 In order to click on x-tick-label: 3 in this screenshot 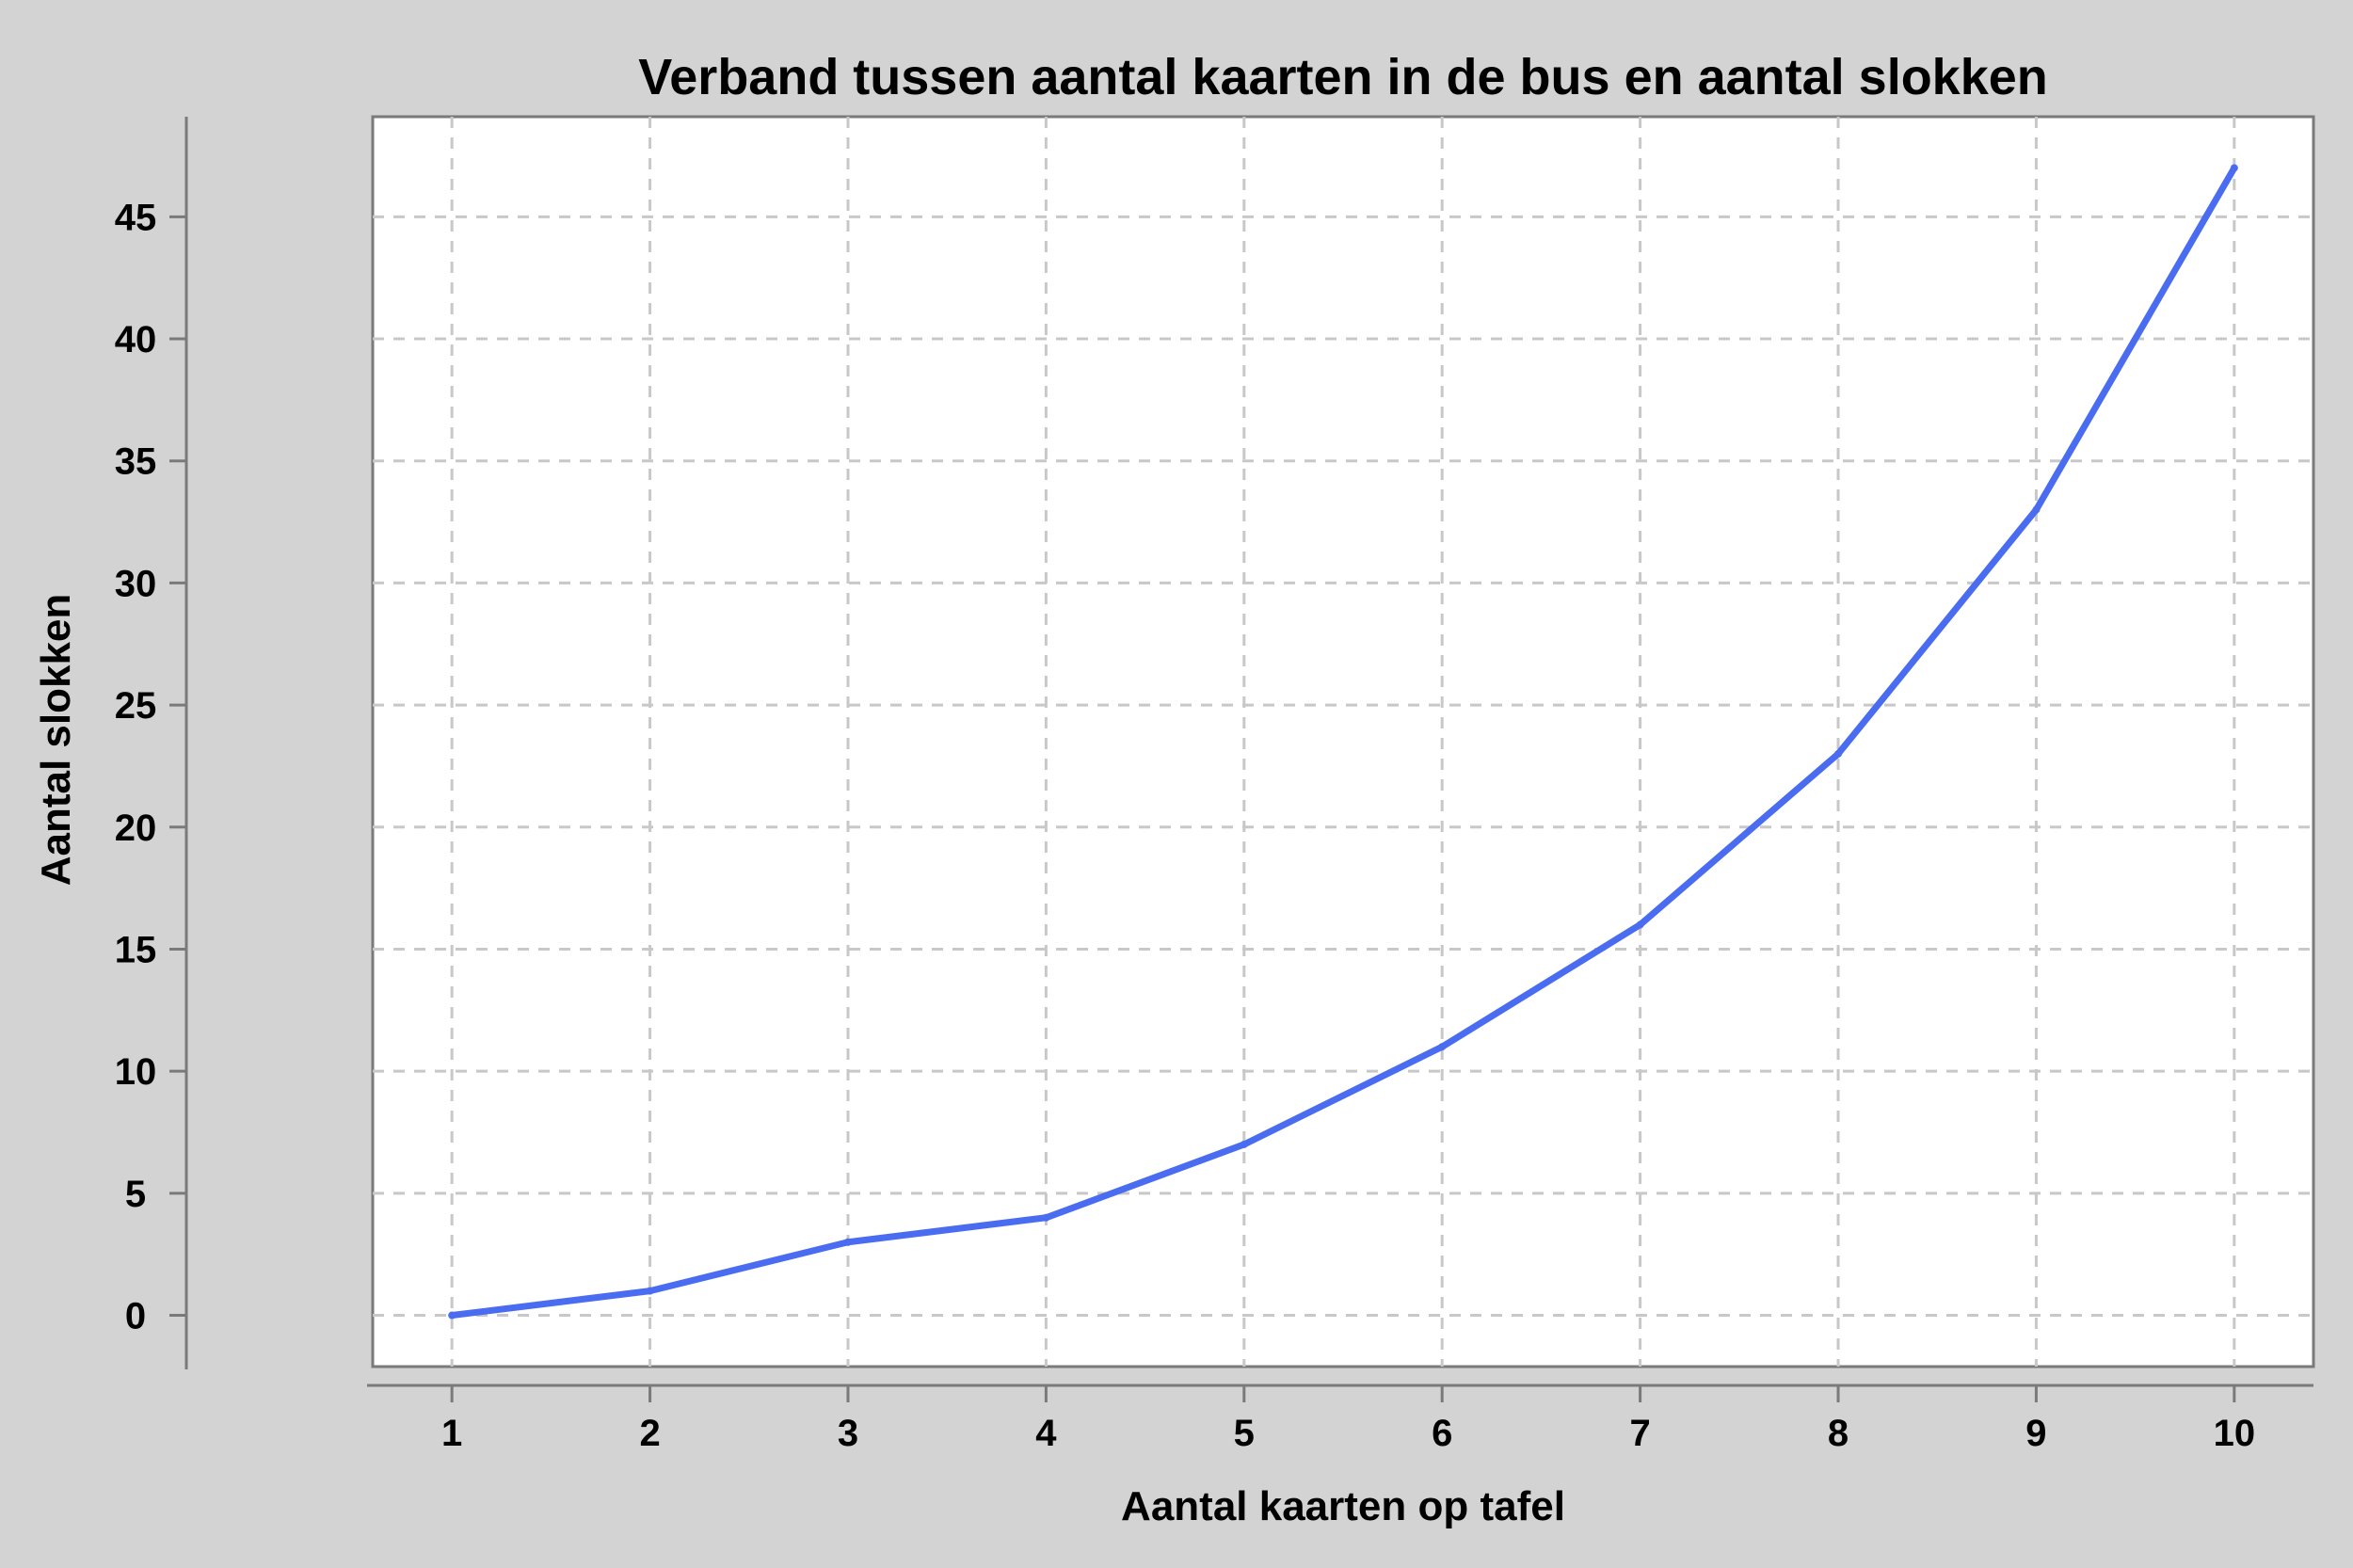, I will do `click(848, 1433)`.